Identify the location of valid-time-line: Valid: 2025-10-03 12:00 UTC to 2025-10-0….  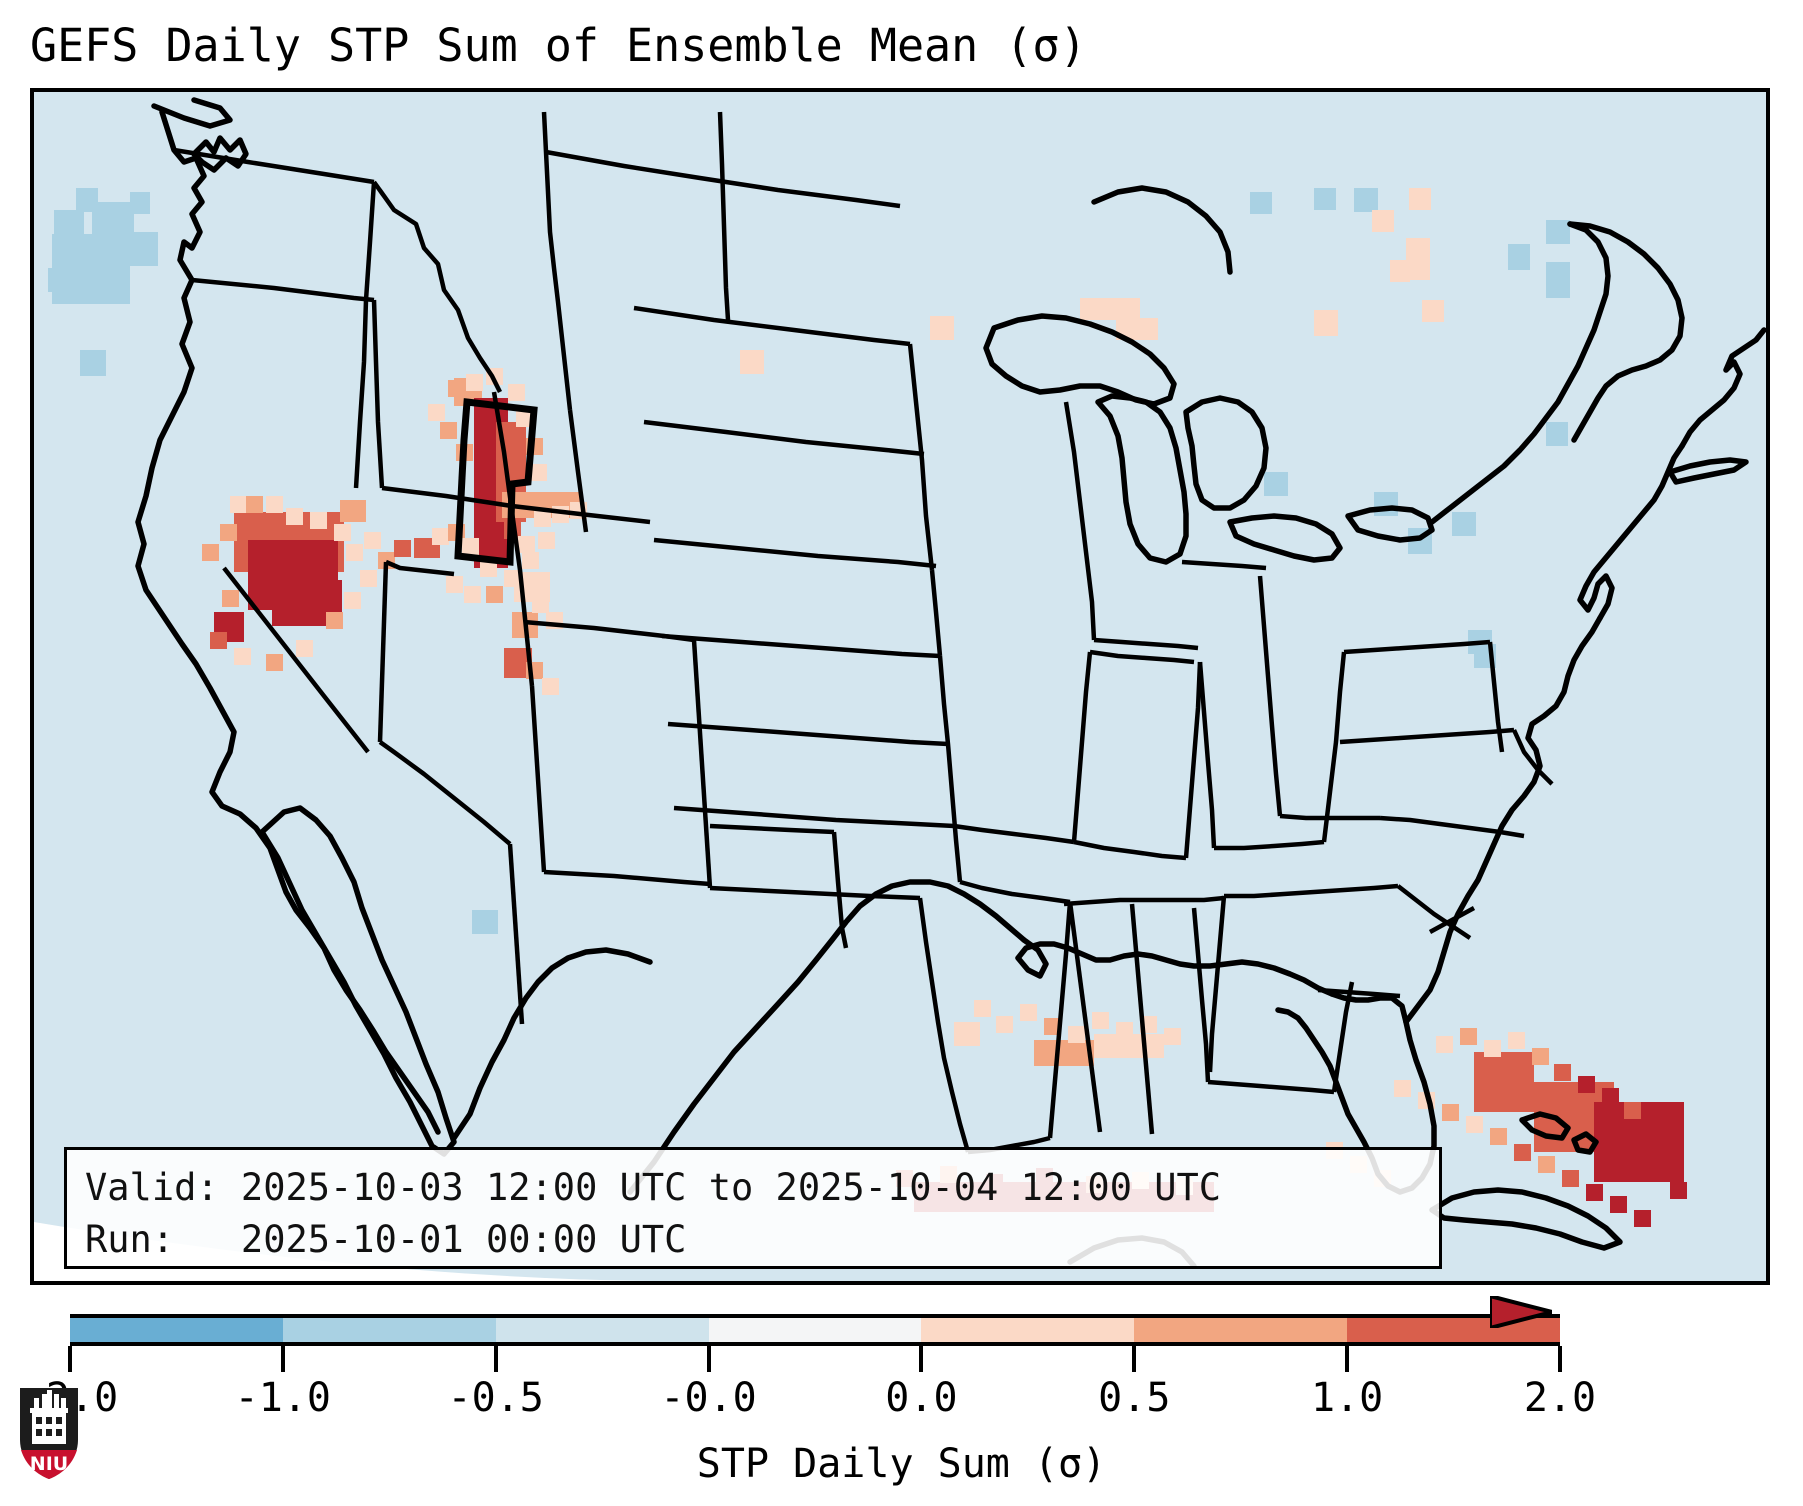
(653, 1187).